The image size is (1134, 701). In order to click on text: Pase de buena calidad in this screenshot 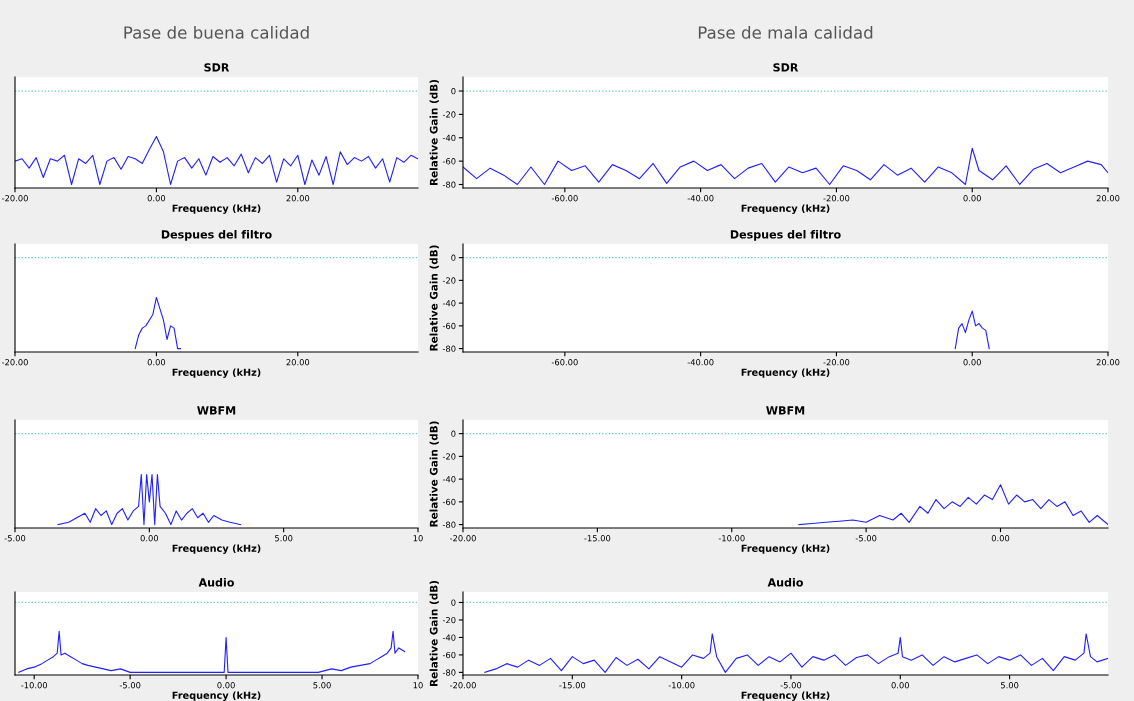, I will do `click(216, 32)`.